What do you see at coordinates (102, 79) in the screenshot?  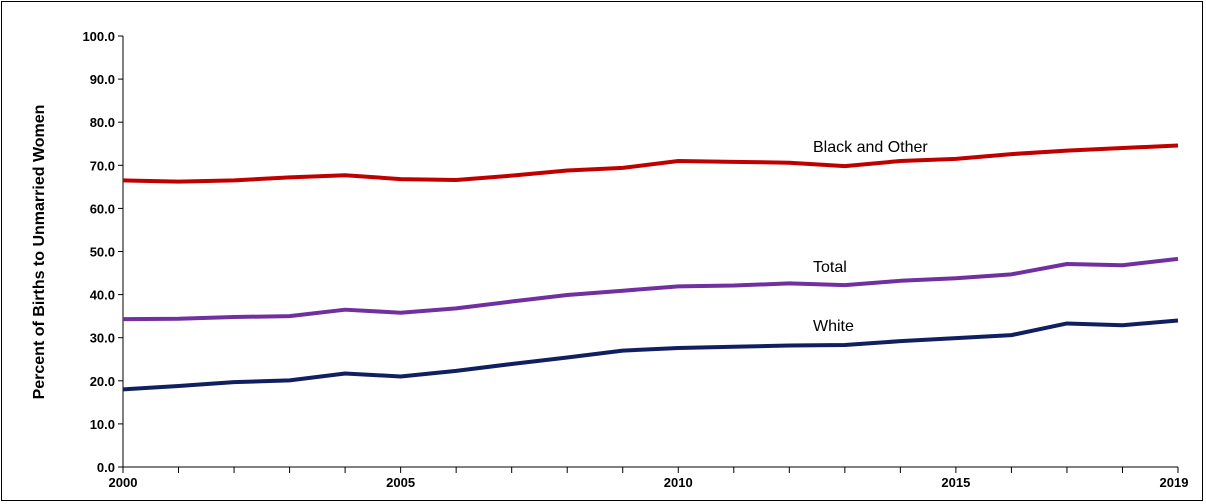 I see `y-tick-label: 90.0` at bounding box center [102, 79].